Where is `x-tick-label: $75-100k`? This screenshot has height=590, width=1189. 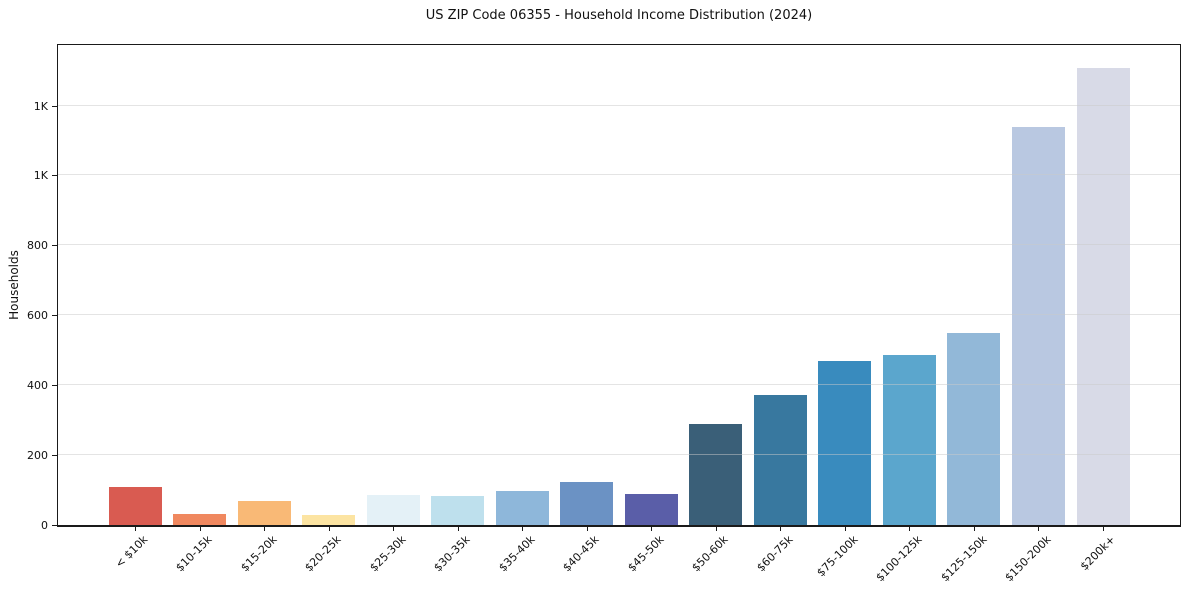
x-tick-label: $75-100k is located at coordinates (837, 556).